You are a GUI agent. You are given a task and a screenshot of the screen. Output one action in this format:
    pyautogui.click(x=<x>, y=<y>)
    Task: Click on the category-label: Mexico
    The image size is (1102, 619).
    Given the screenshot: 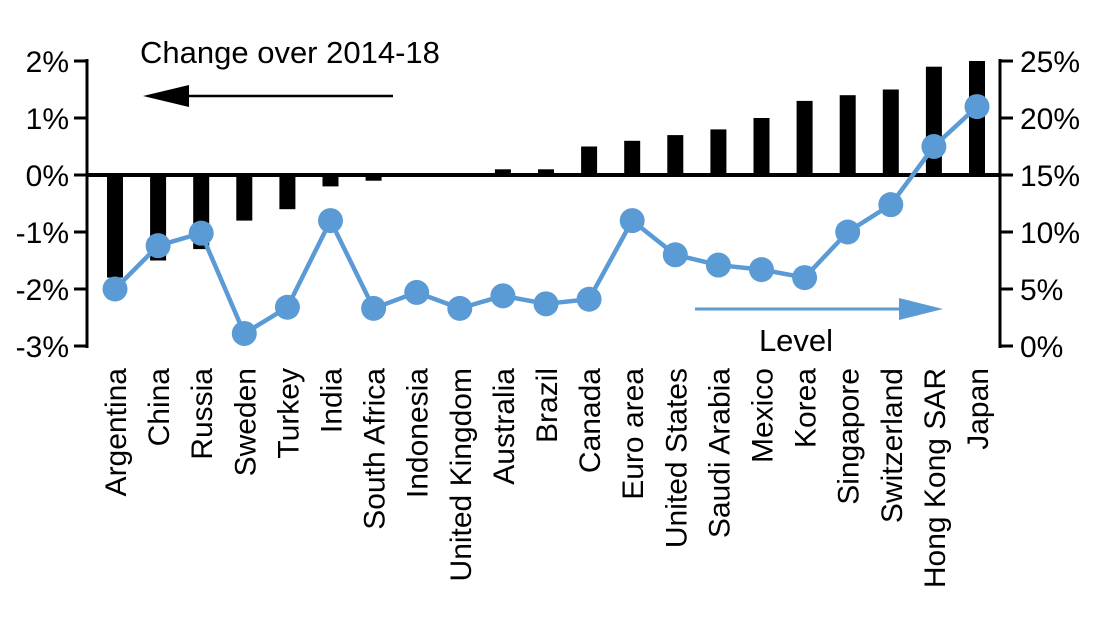 What is the action you would take?
    pyautogui.click(x=763, y=415)
    